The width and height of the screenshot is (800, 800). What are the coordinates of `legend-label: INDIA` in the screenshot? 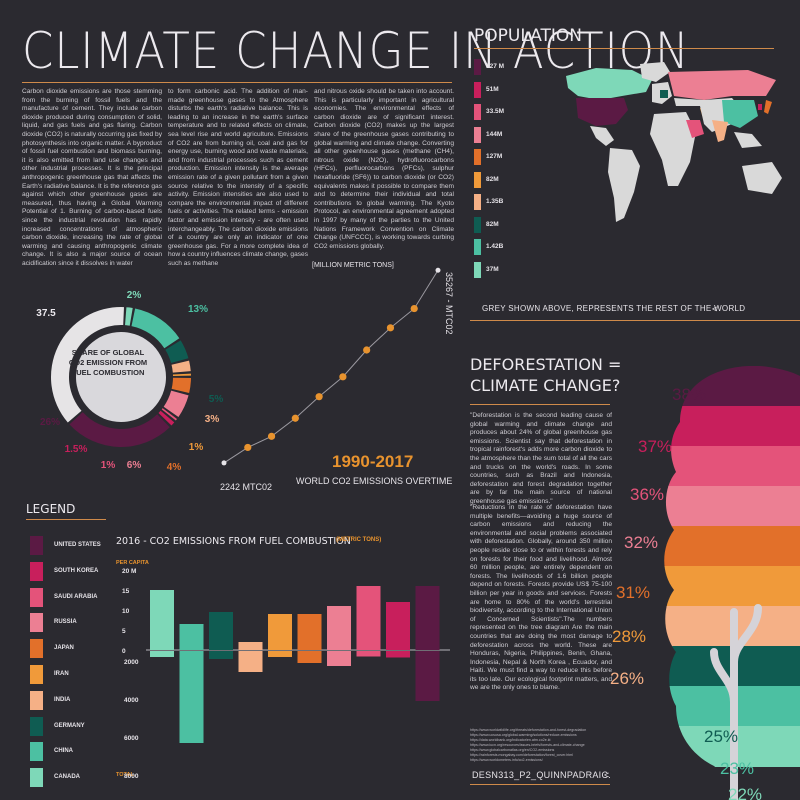 It's located at (62, 699).